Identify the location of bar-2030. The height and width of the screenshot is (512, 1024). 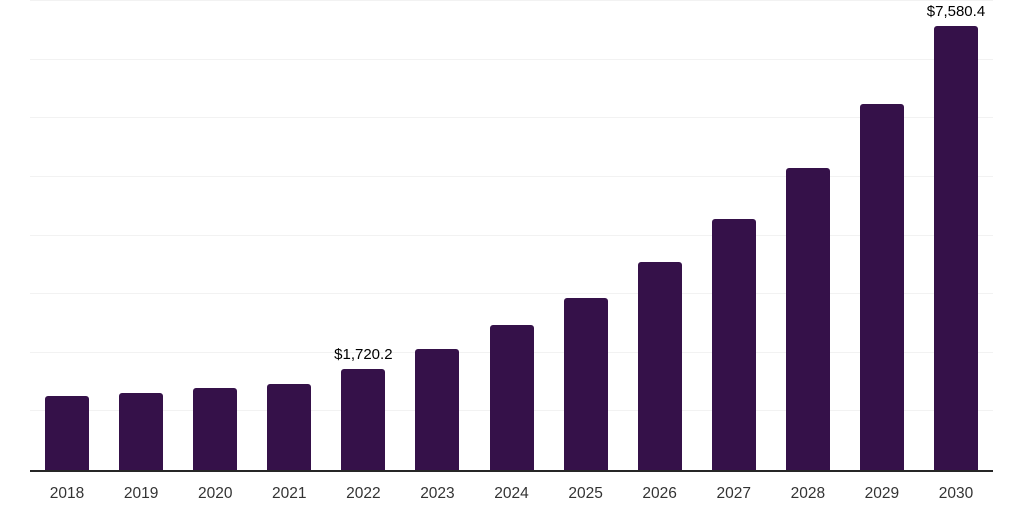
(955, 247).